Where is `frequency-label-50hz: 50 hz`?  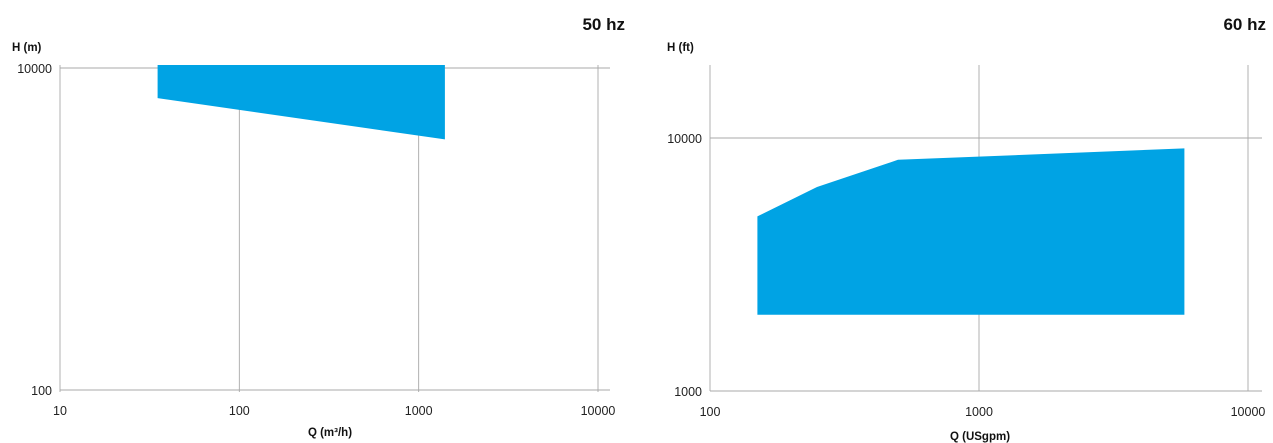
frequency-label-50hz: 50 hz is located at coordinates (603, 24).